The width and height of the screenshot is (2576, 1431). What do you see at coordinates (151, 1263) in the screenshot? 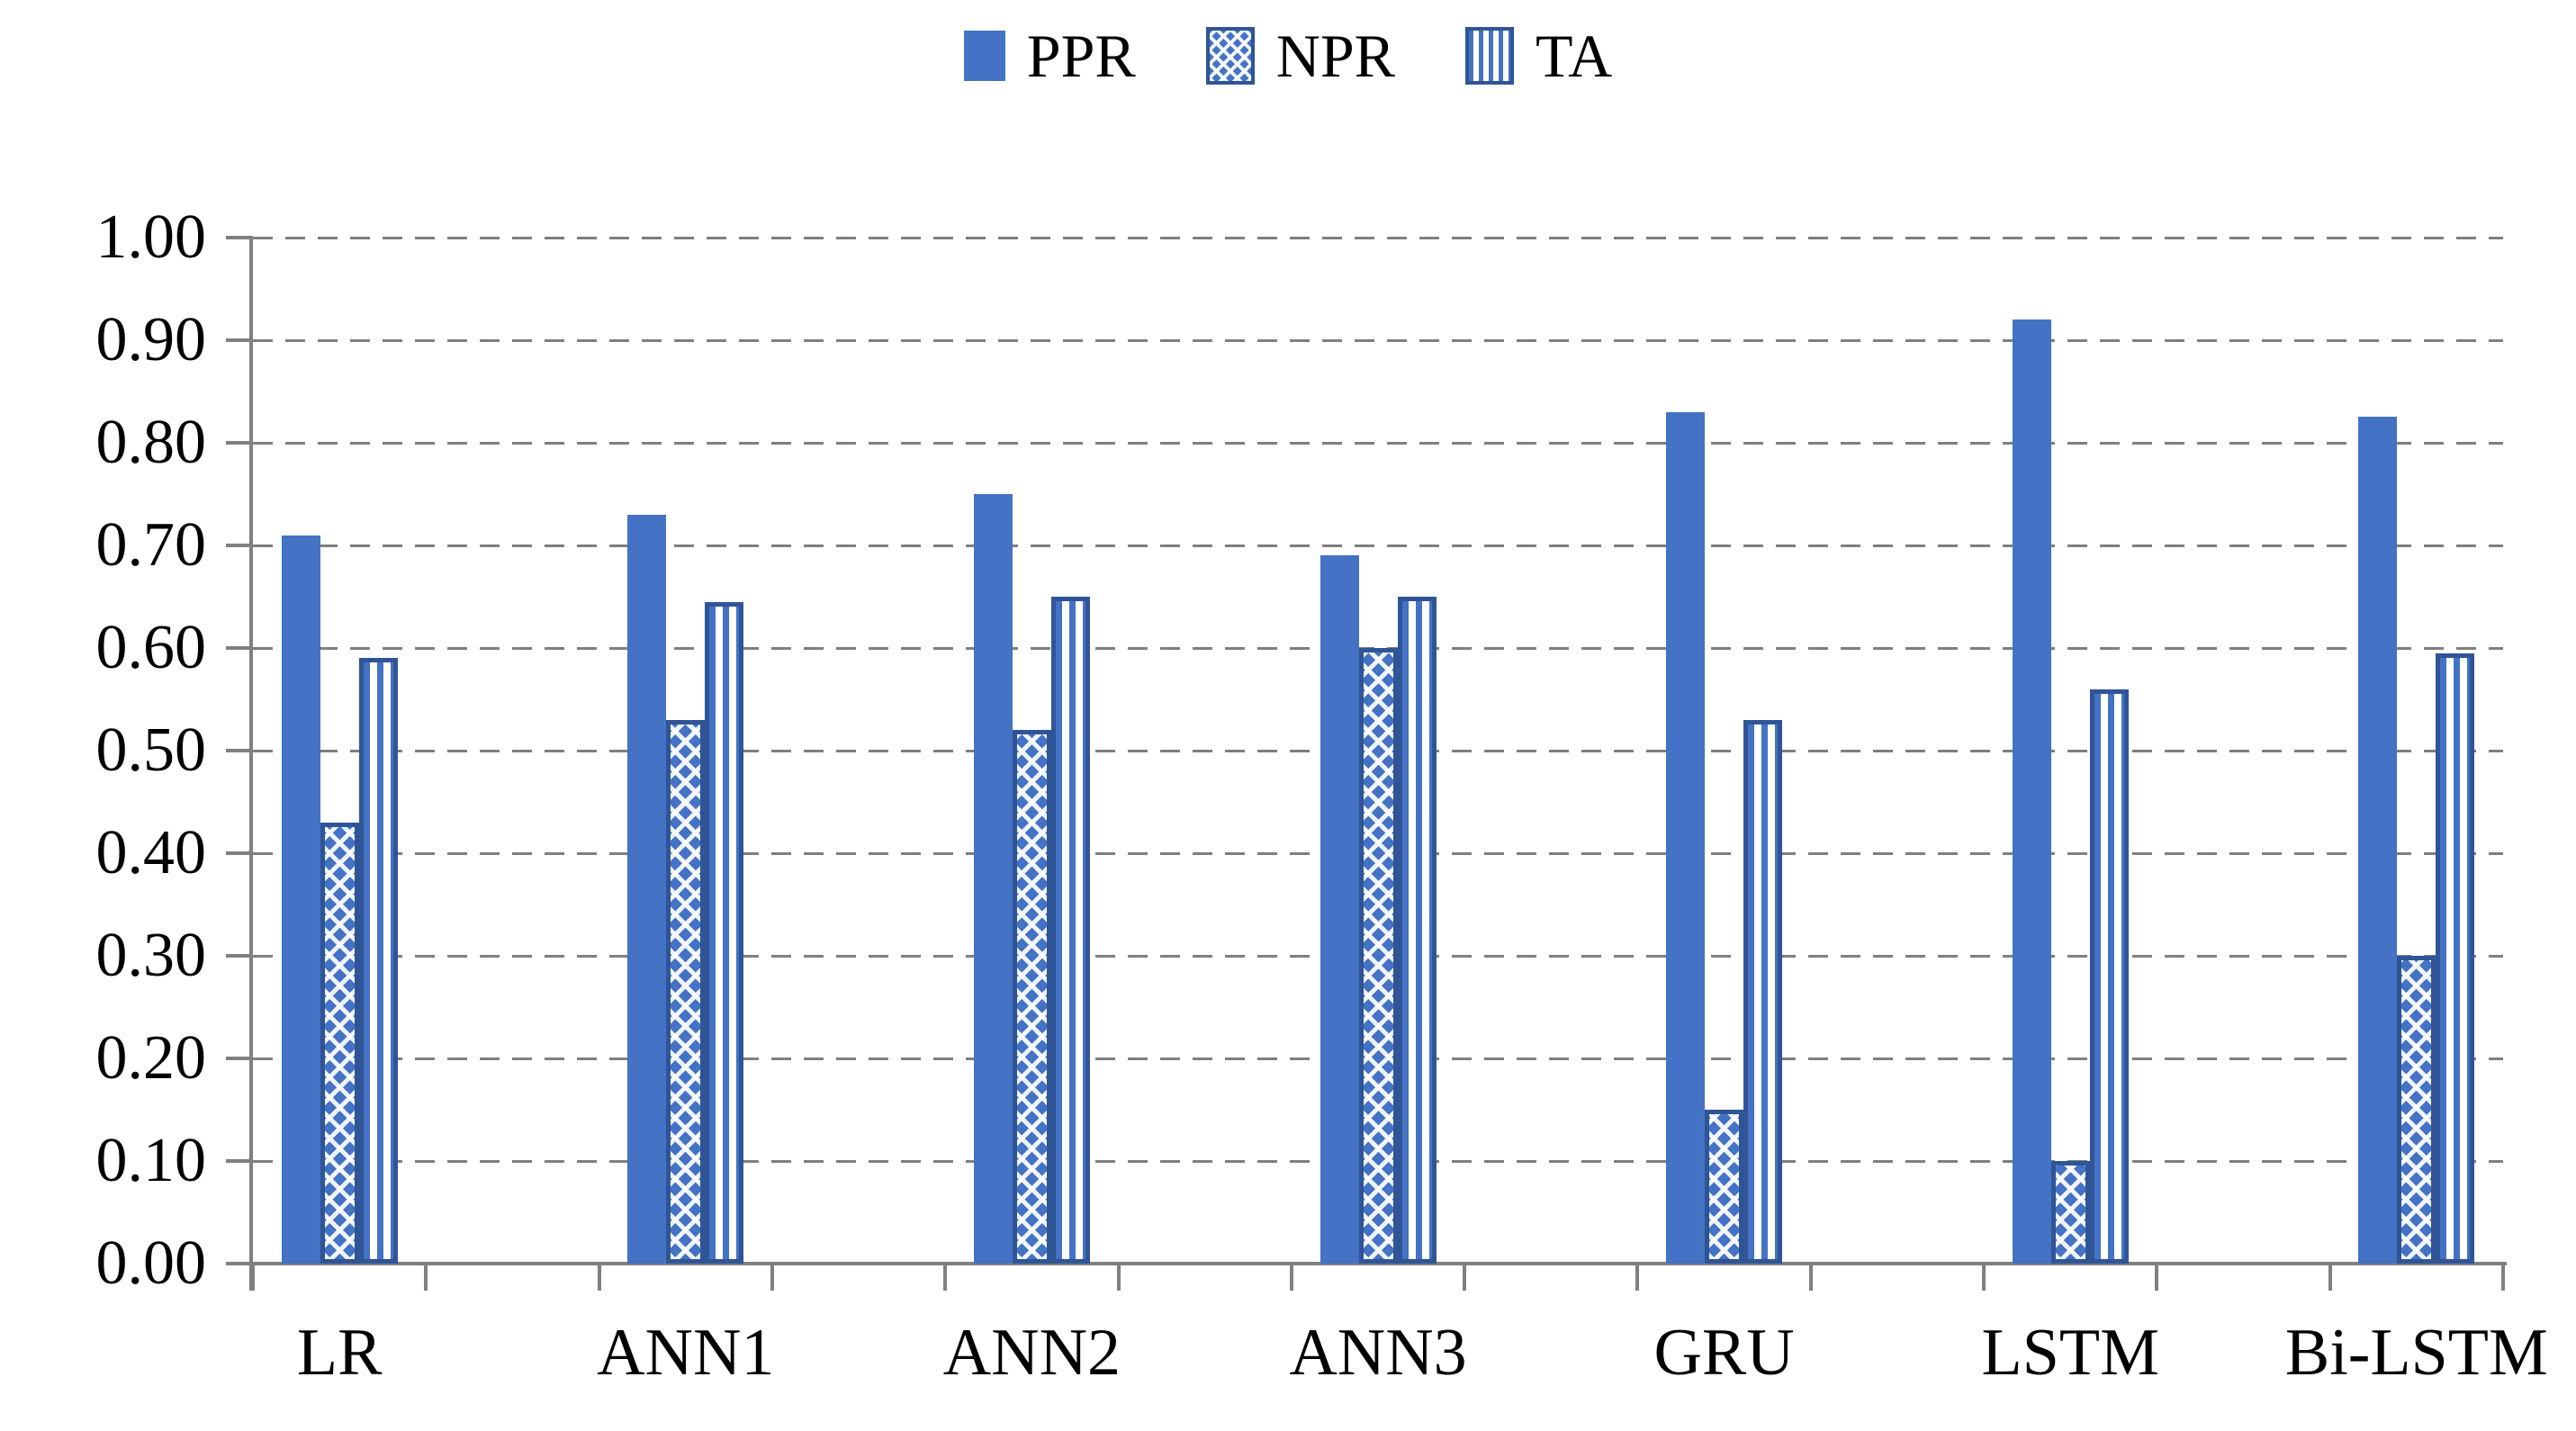
I see `y-tick-label: 0.00` at bounding box center [151, 1263].